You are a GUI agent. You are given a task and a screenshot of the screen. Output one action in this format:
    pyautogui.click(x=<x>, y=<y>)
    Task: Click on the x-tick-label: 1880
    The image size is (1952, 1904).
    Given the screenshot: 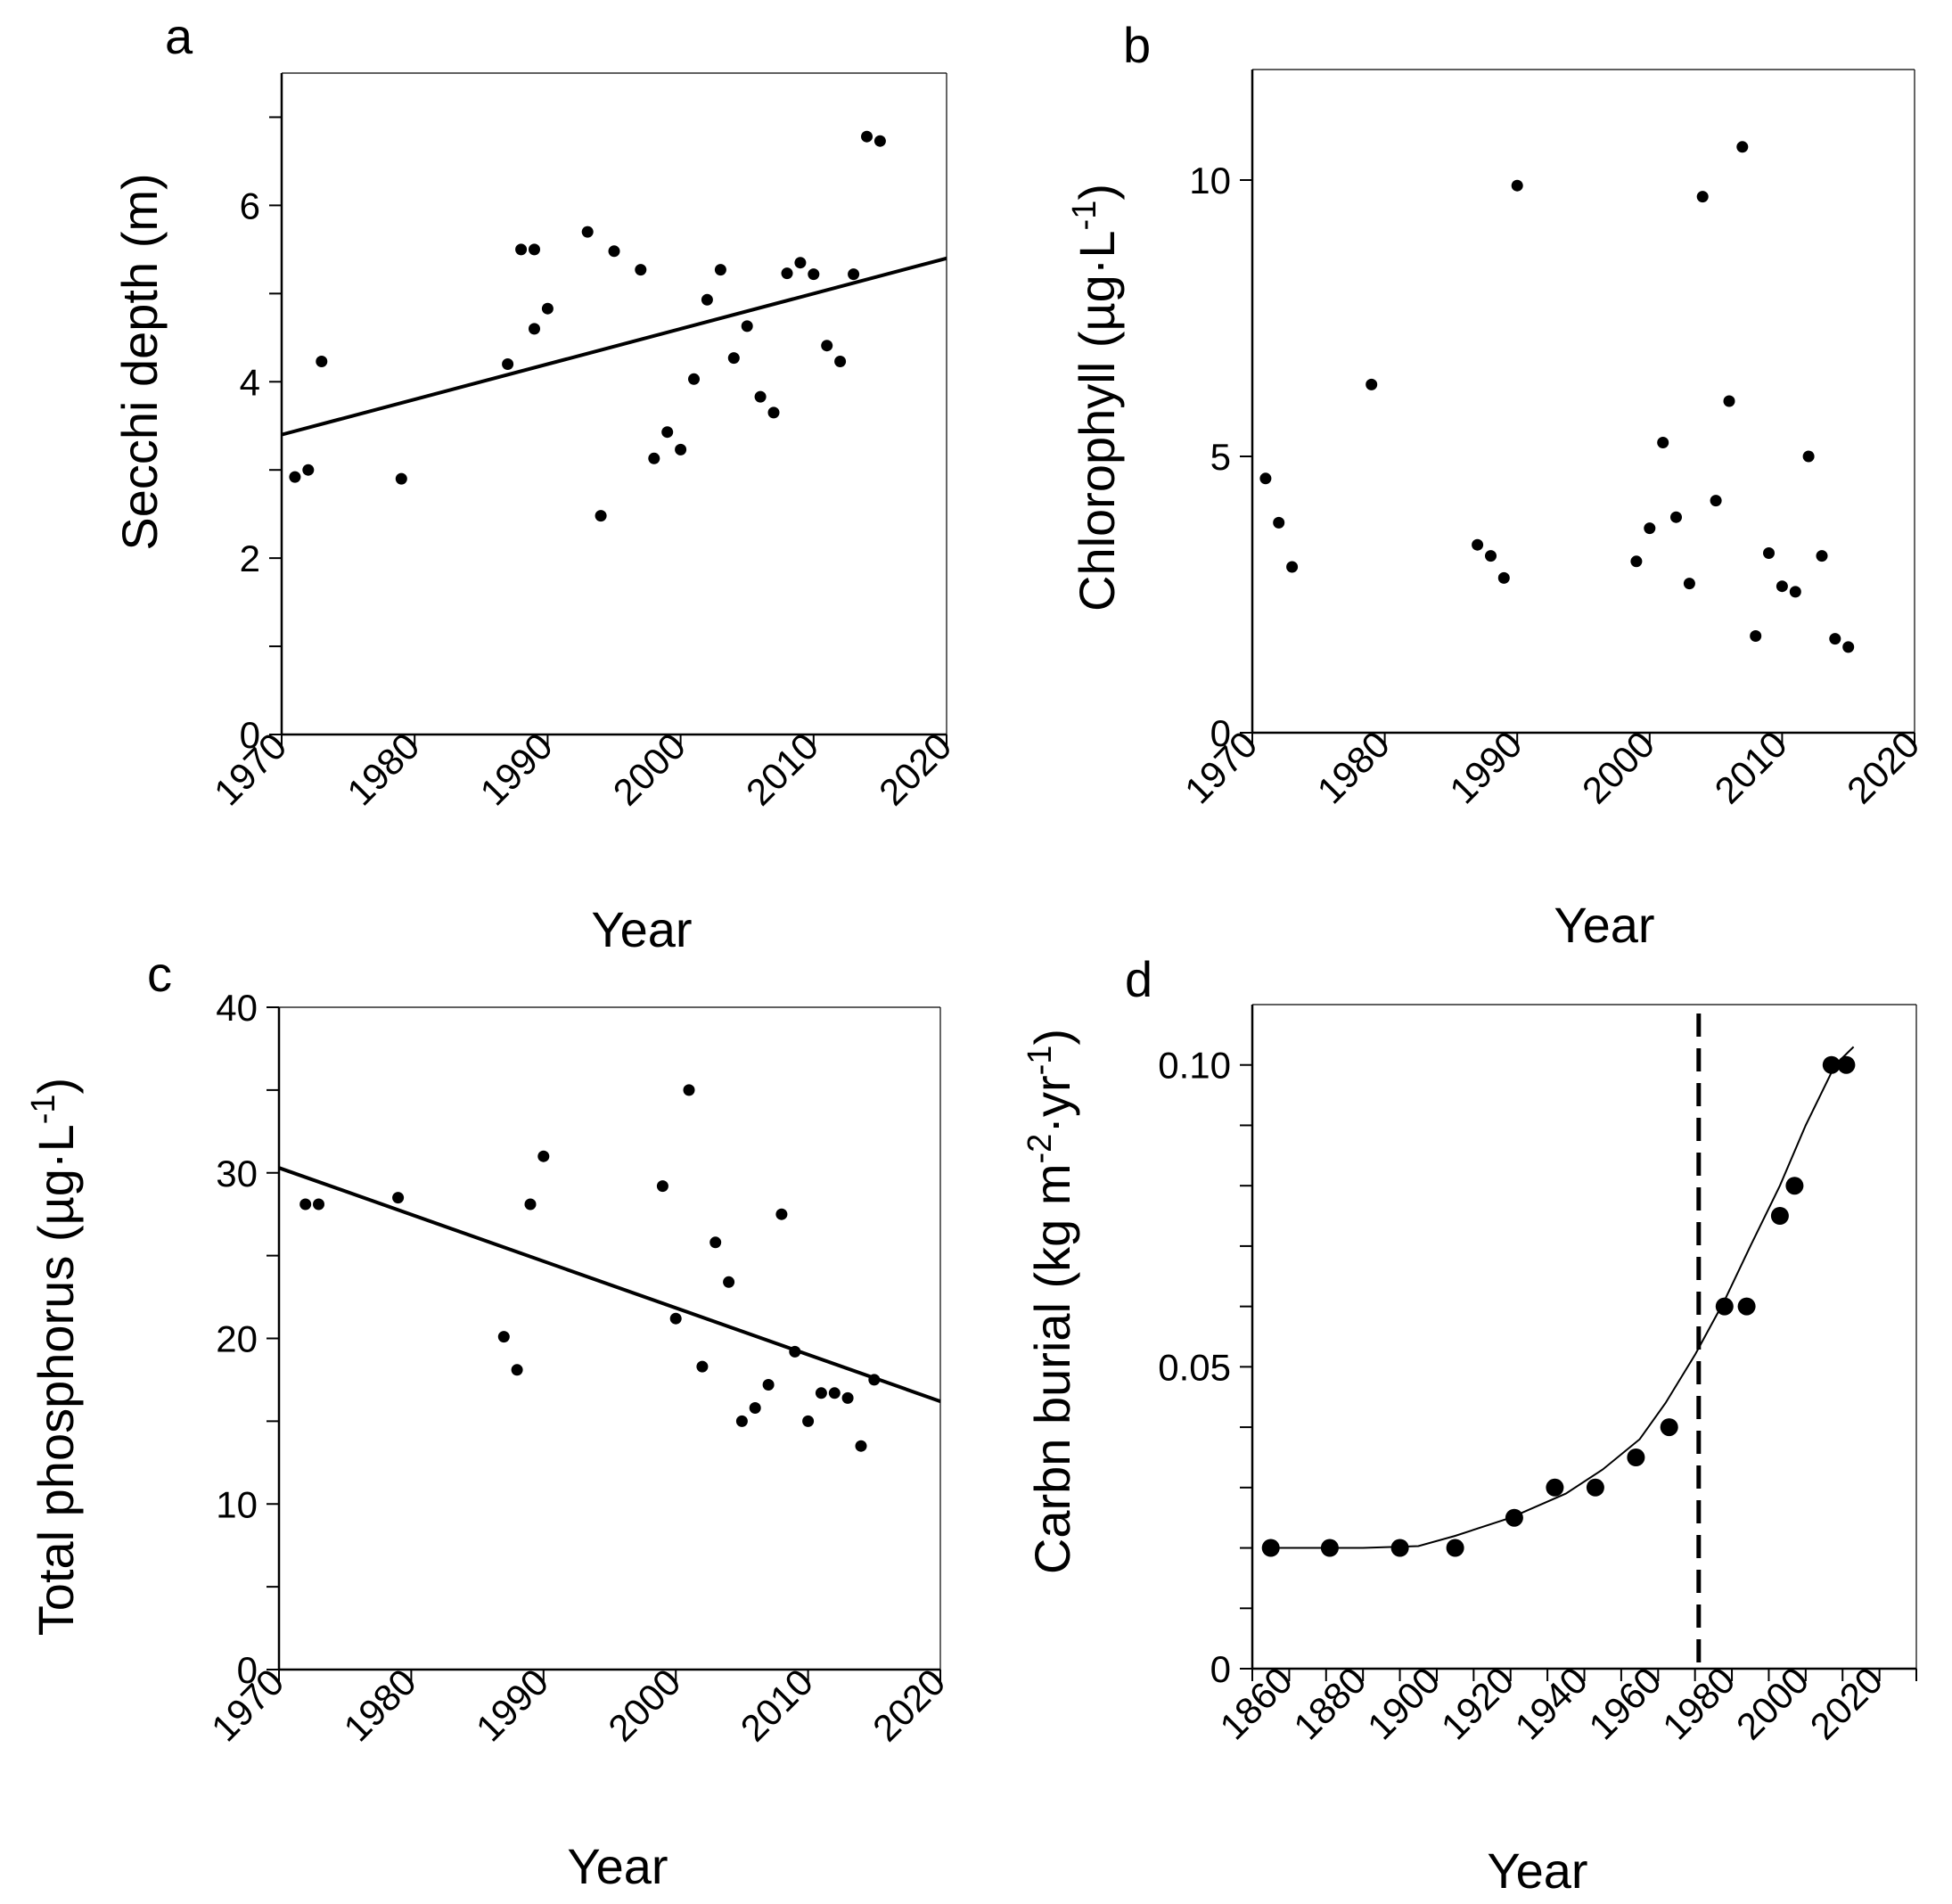 What is the action you would take?
    pyautogui.click(x=1329, y=1703)
    